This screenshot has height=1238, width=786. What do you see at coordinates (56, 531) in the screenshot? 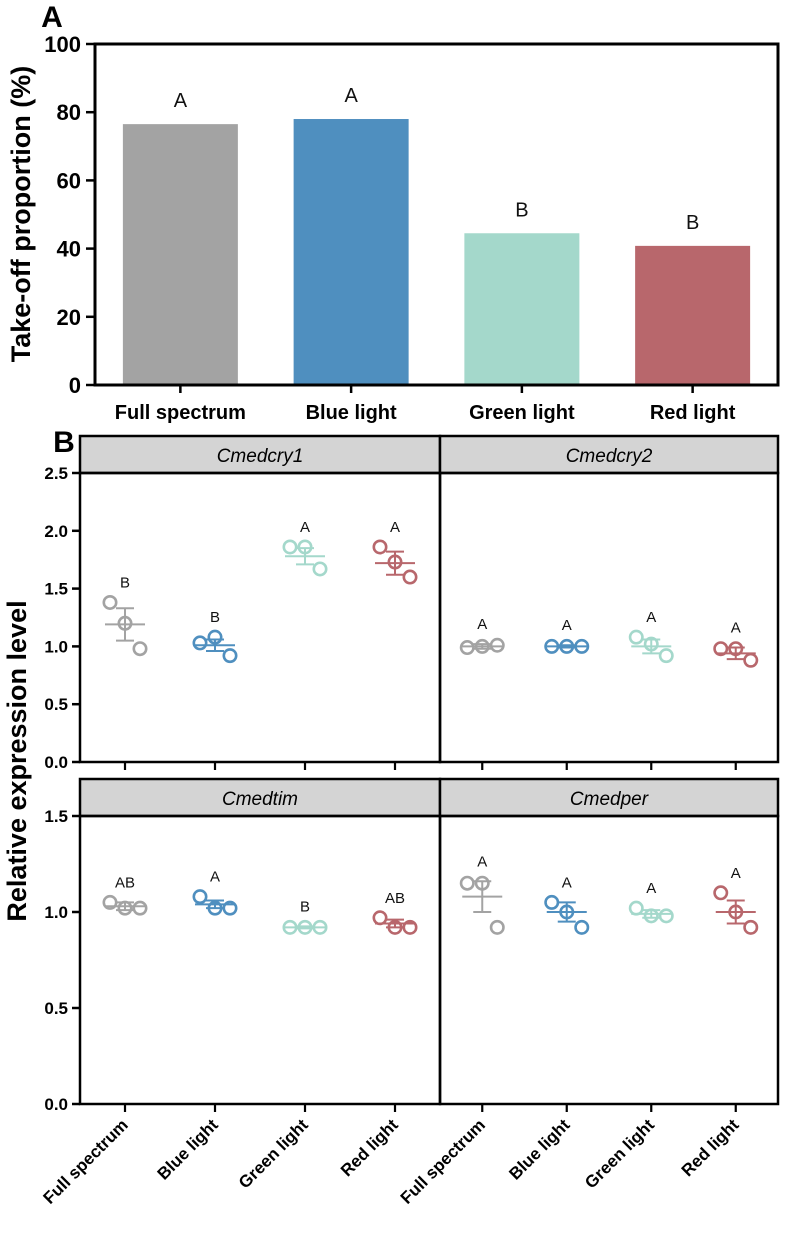
I see `y-tick-label: 2.0` at bounding box center [56, 531].